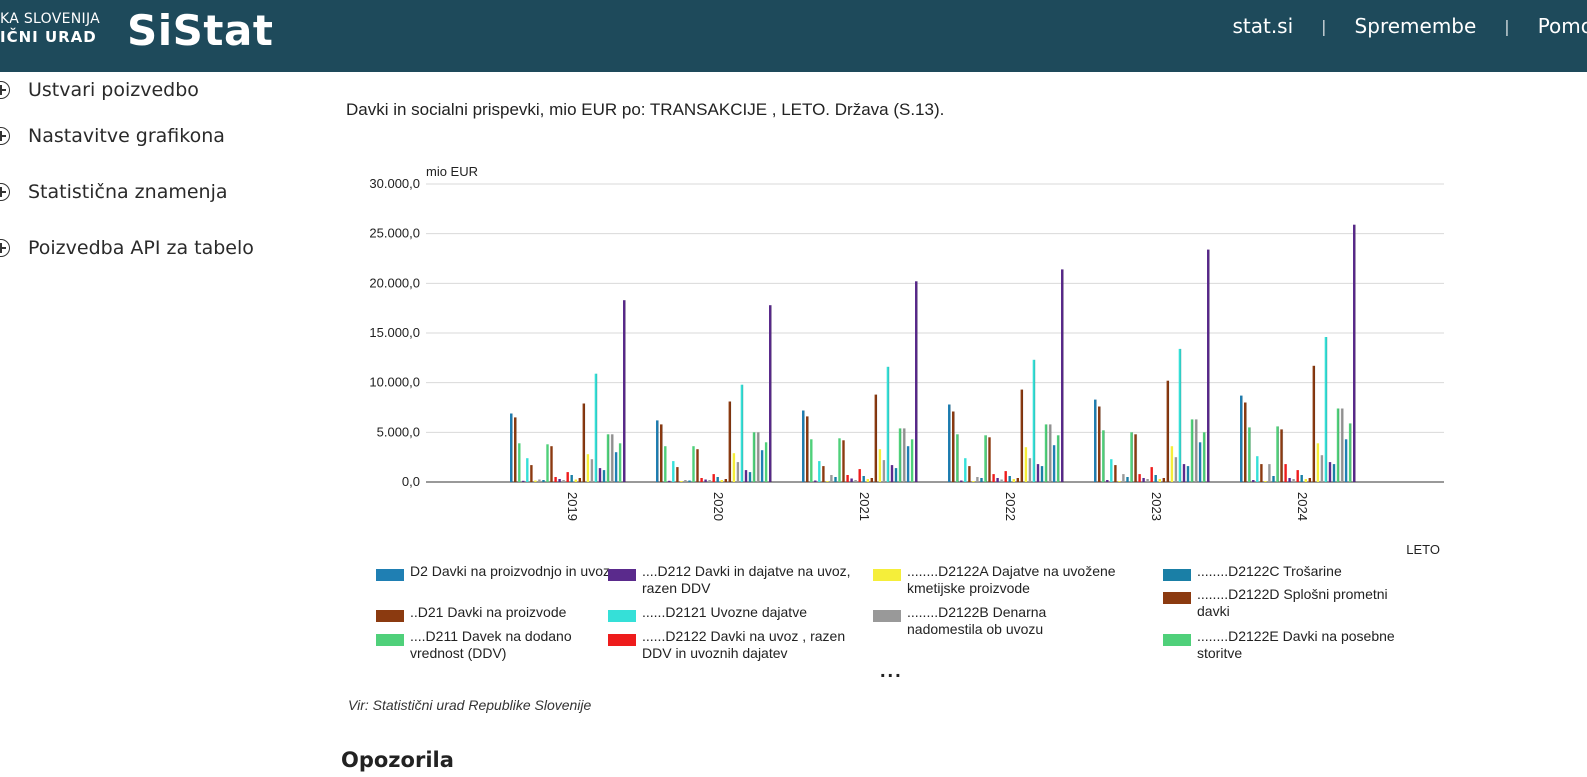  Describe the element at coordinates (1288, 645) in the screenshot. I see `legend-item: ........D2122E Davki na posebne storitve` at that location.